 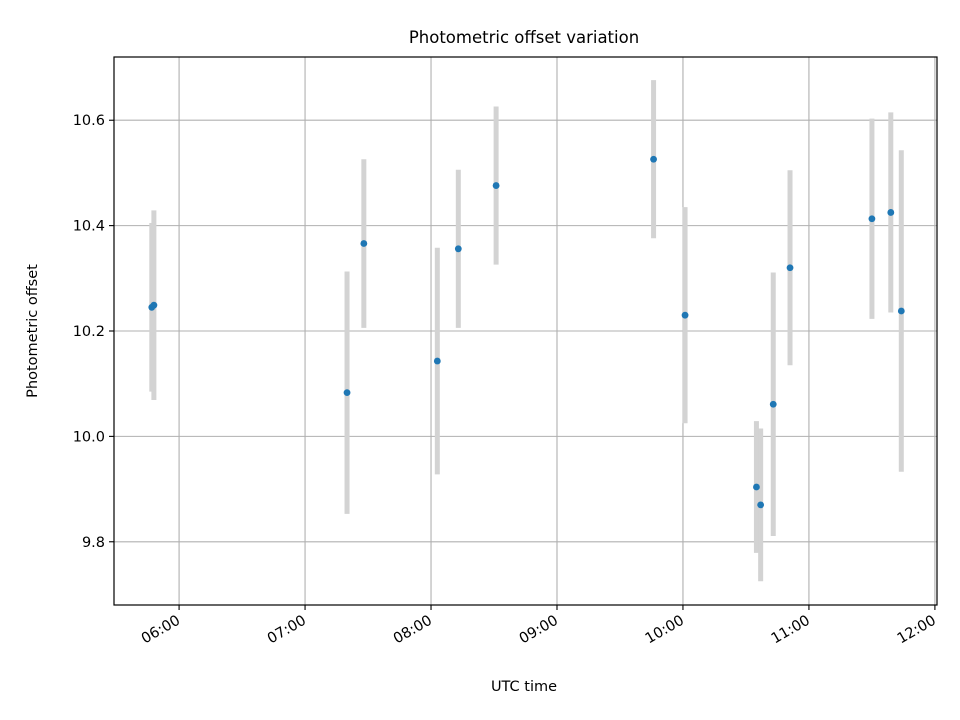 I want to click on x-tick-label: 10:00, so click(x=665, y=630).